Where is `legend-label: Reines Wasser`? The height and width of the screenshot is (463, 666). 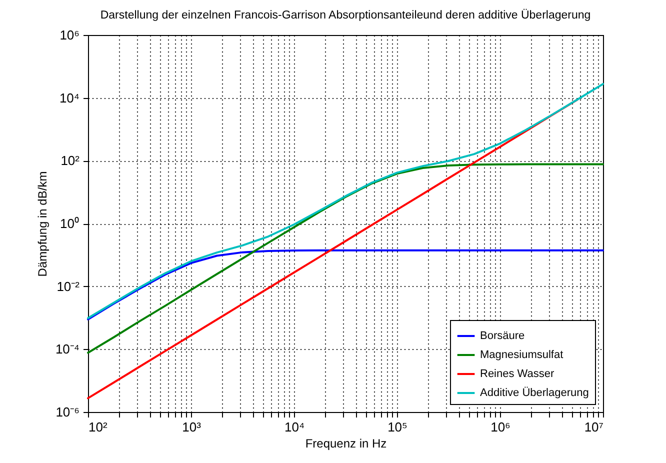 legend-label: Reines Wasser is located at coordinates (517, 374).